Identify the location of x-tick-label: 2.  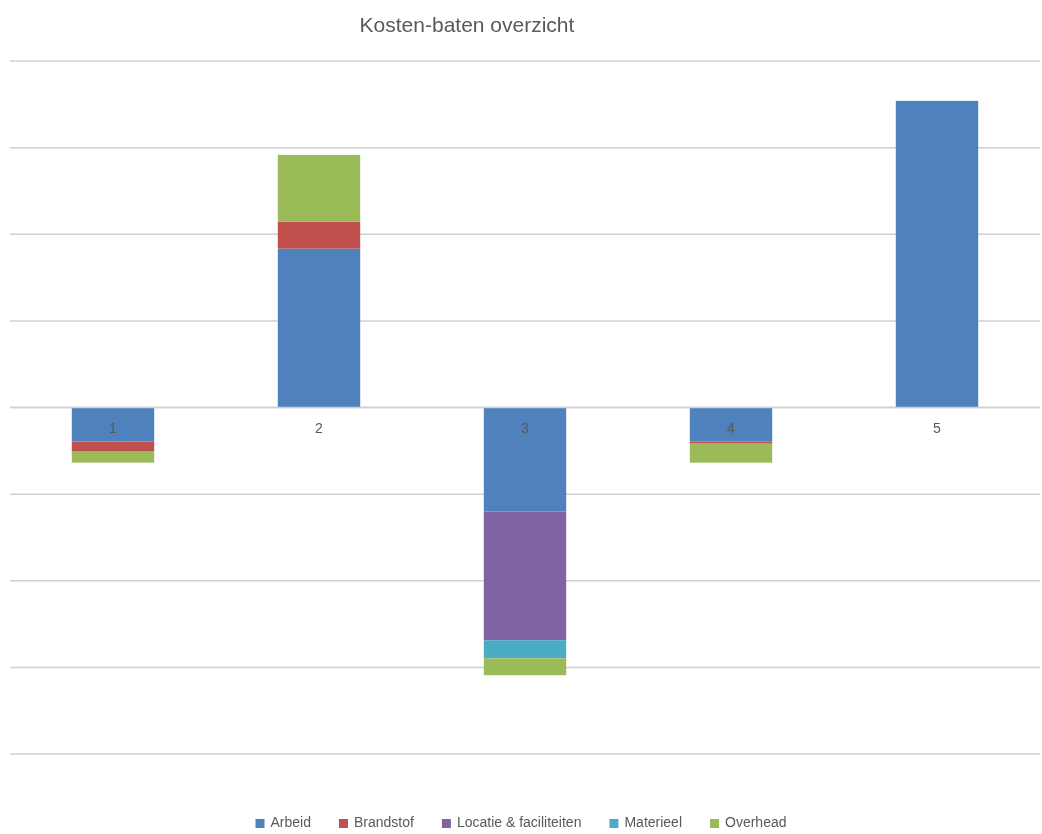
(319, 428).